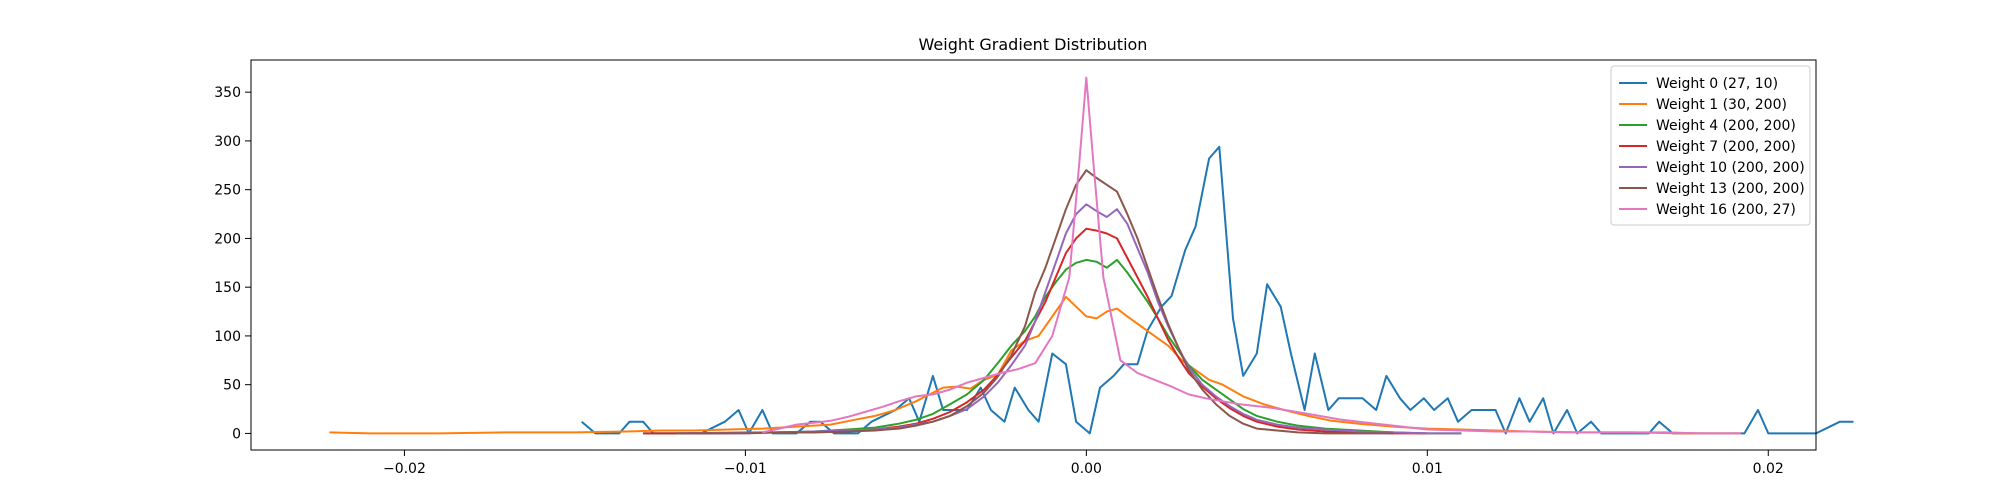 Image resolution: width=2000 pixels, height=500 pixels. Describe the element at coordinates (227, 93) in the screenshot. I see `y-tick-label: 350` at that location.